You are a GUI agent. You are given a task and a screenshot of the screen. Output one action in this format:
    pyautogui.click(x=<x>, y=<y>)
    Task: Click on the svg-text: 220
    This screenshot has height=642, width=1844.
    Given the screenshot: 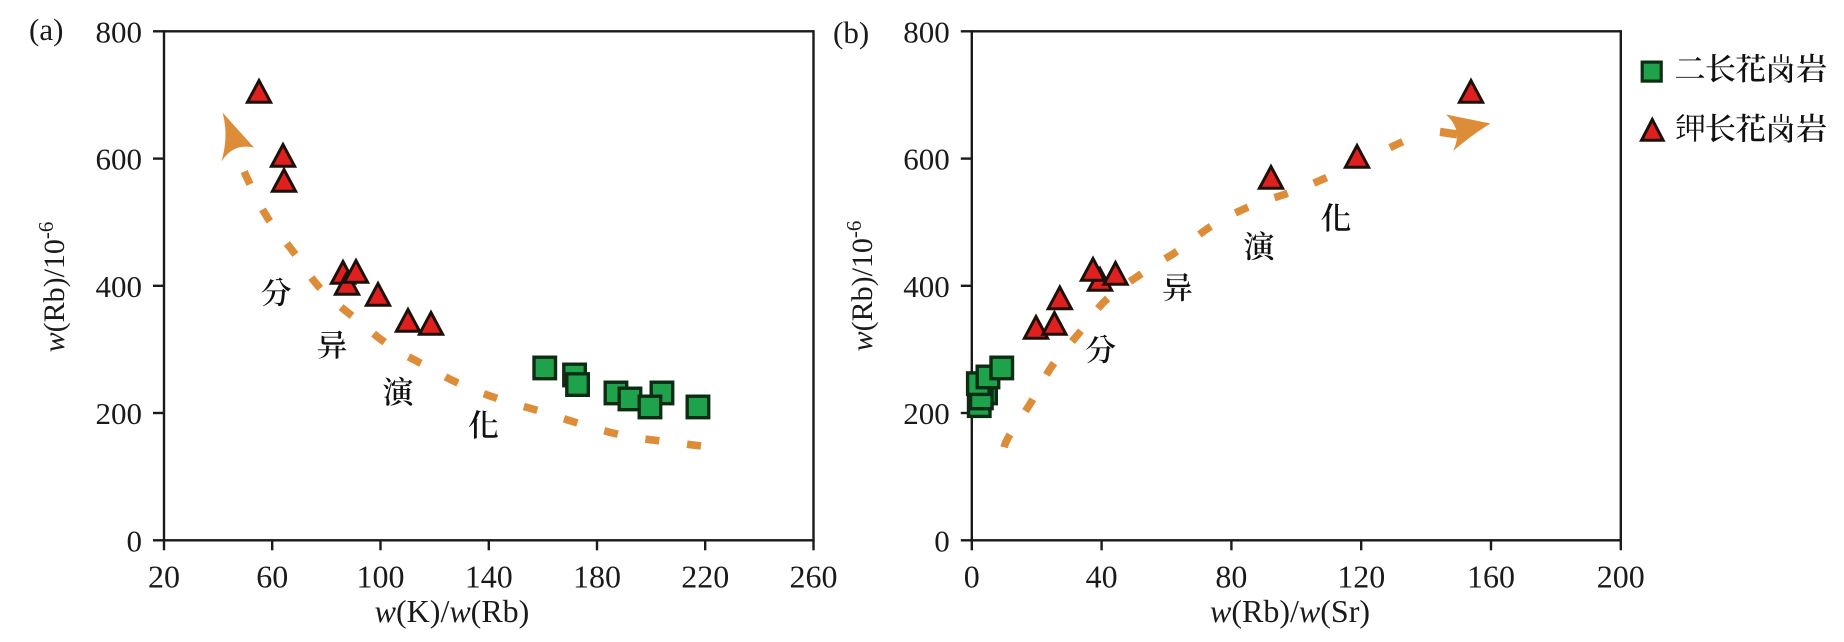 What is the action you would take?
    pyautogui.click(x=705, y=576)
    